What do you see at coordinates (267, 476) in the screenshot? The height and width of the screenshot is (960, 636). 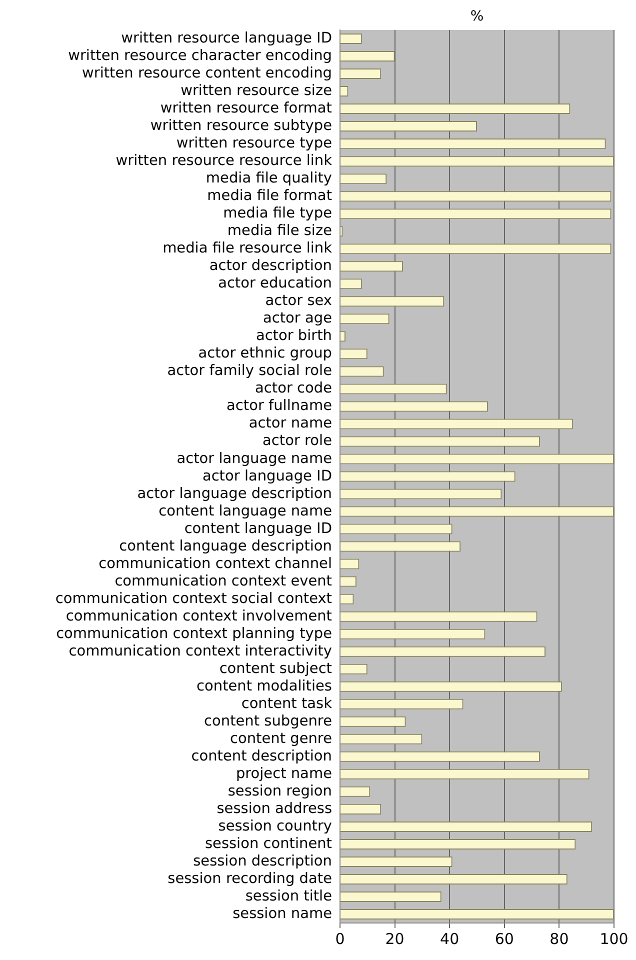 I see `y-tick-label: actor language ID` at bounding box center [267, 476].